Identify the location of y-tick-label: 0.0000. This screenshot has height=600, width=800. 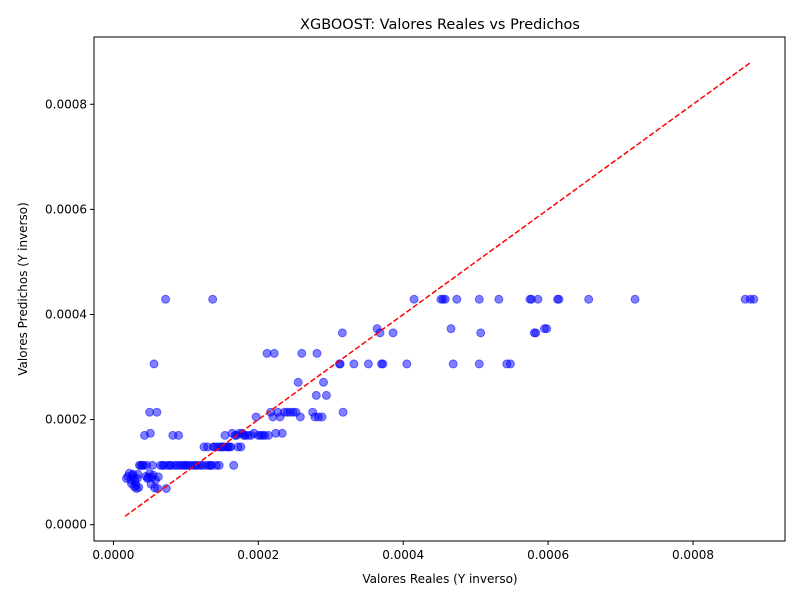
(66, 525).